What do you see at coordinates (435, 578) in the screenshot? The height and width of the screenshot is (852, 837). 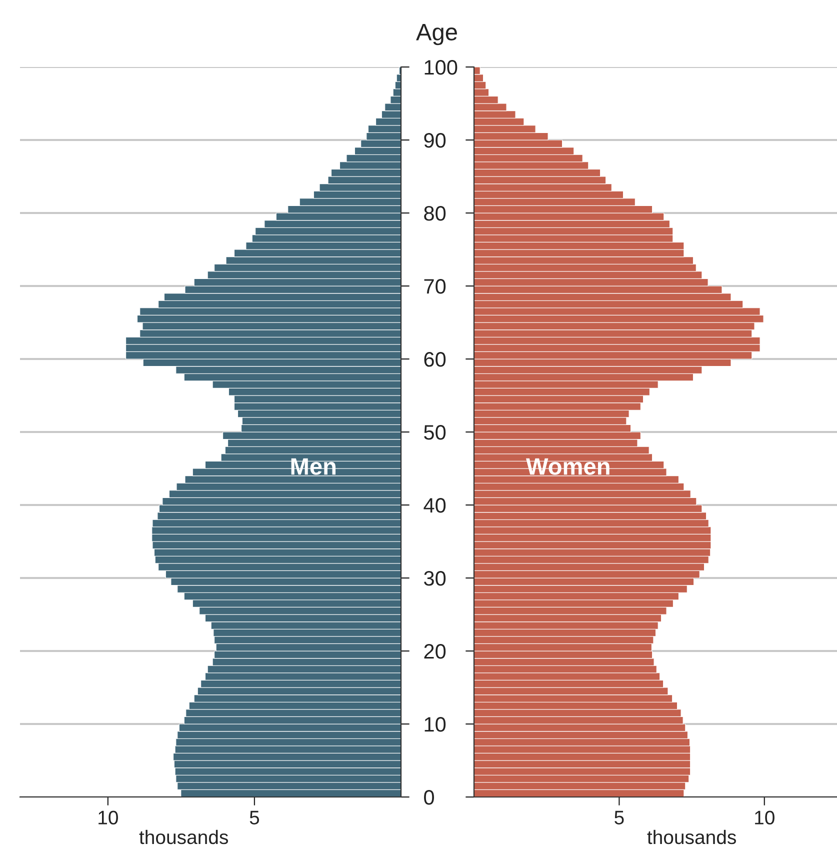 I see `y-tick-label: 30` at bounding box center [435, 578].